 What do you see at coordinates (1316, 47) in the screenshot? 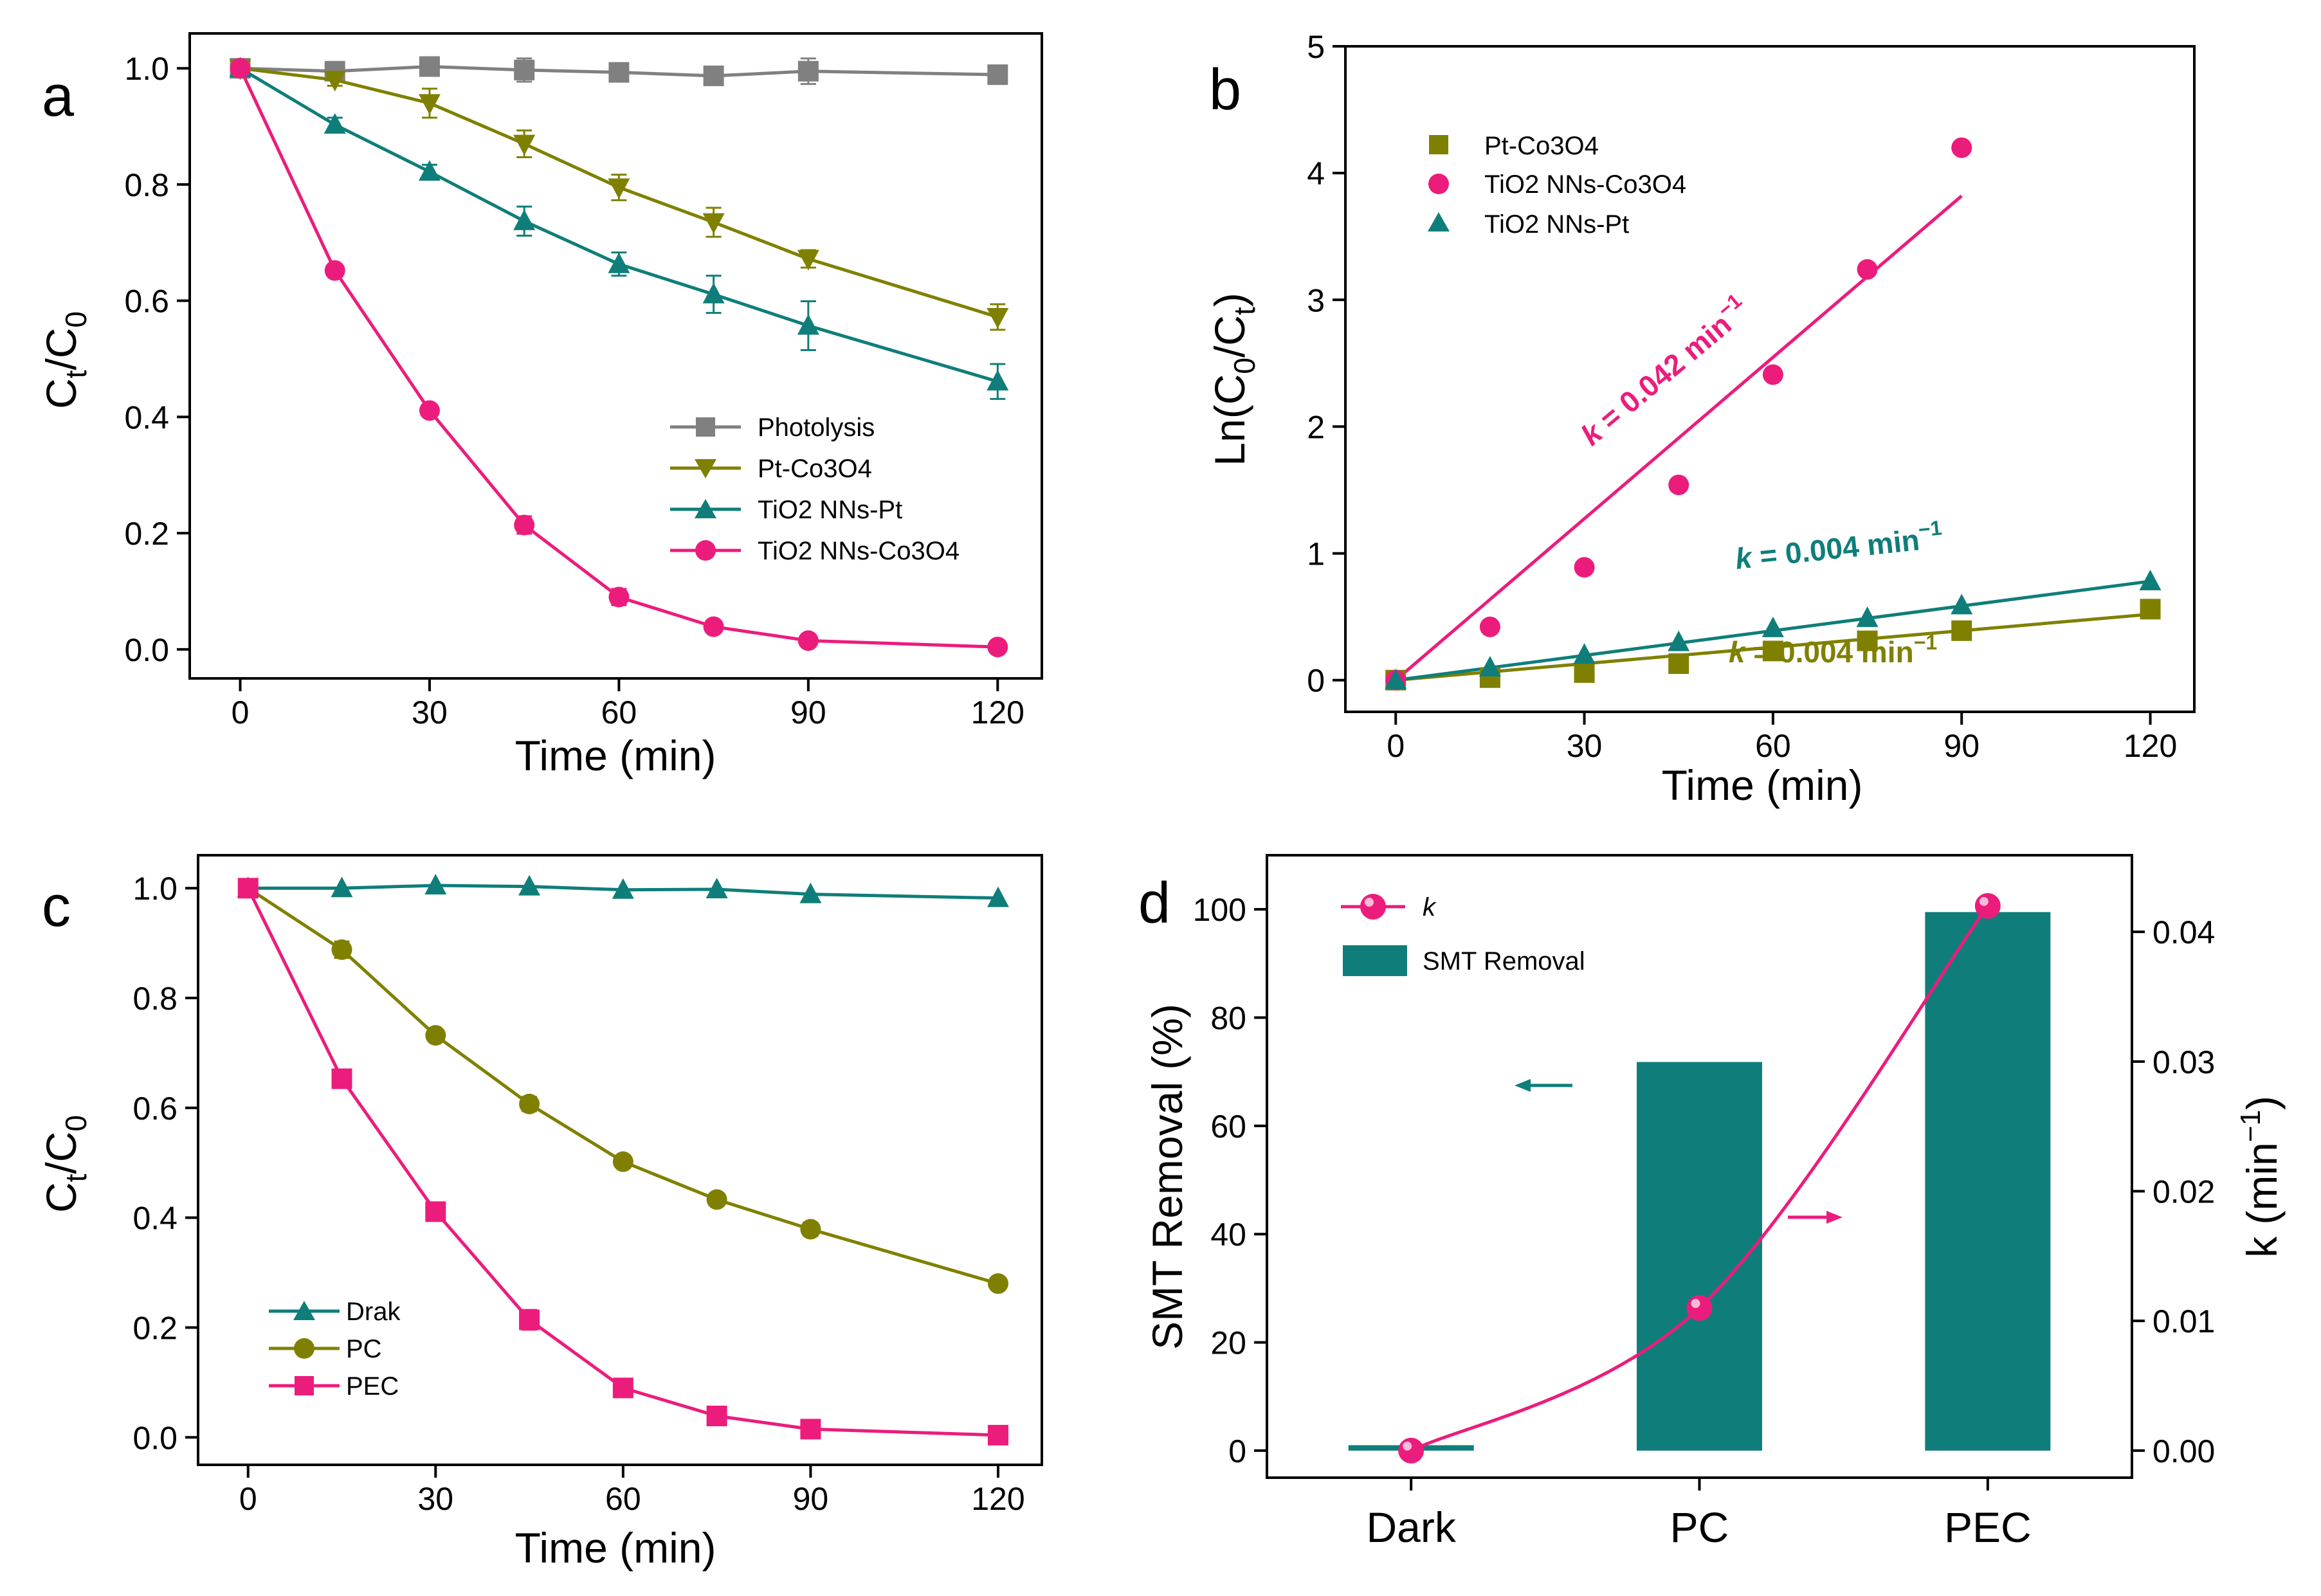
I see `y-tick-label: 5` at bounding box center [1316, 47].